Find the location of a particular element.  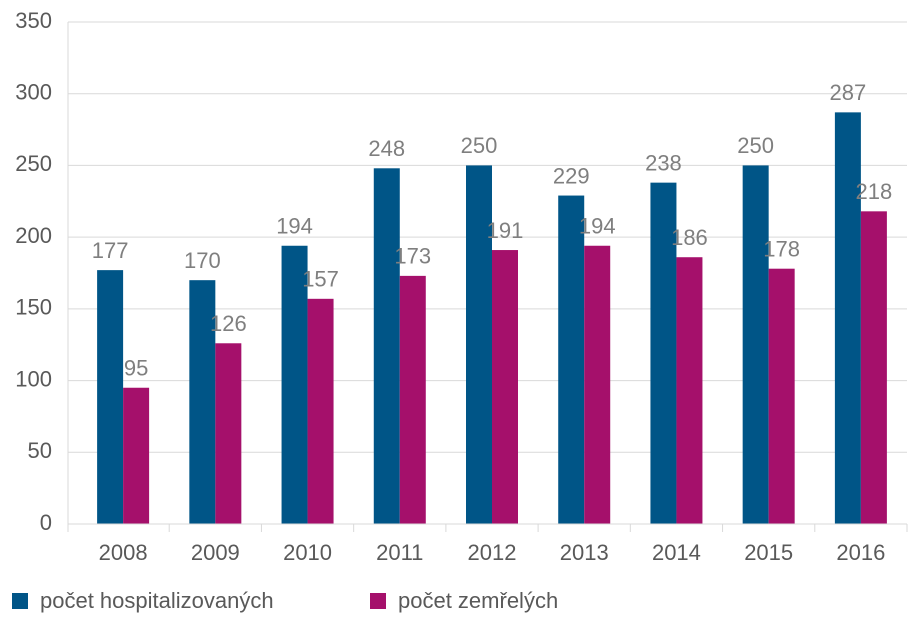

y-tick-label: 300 is located at coordinates (33, 92).